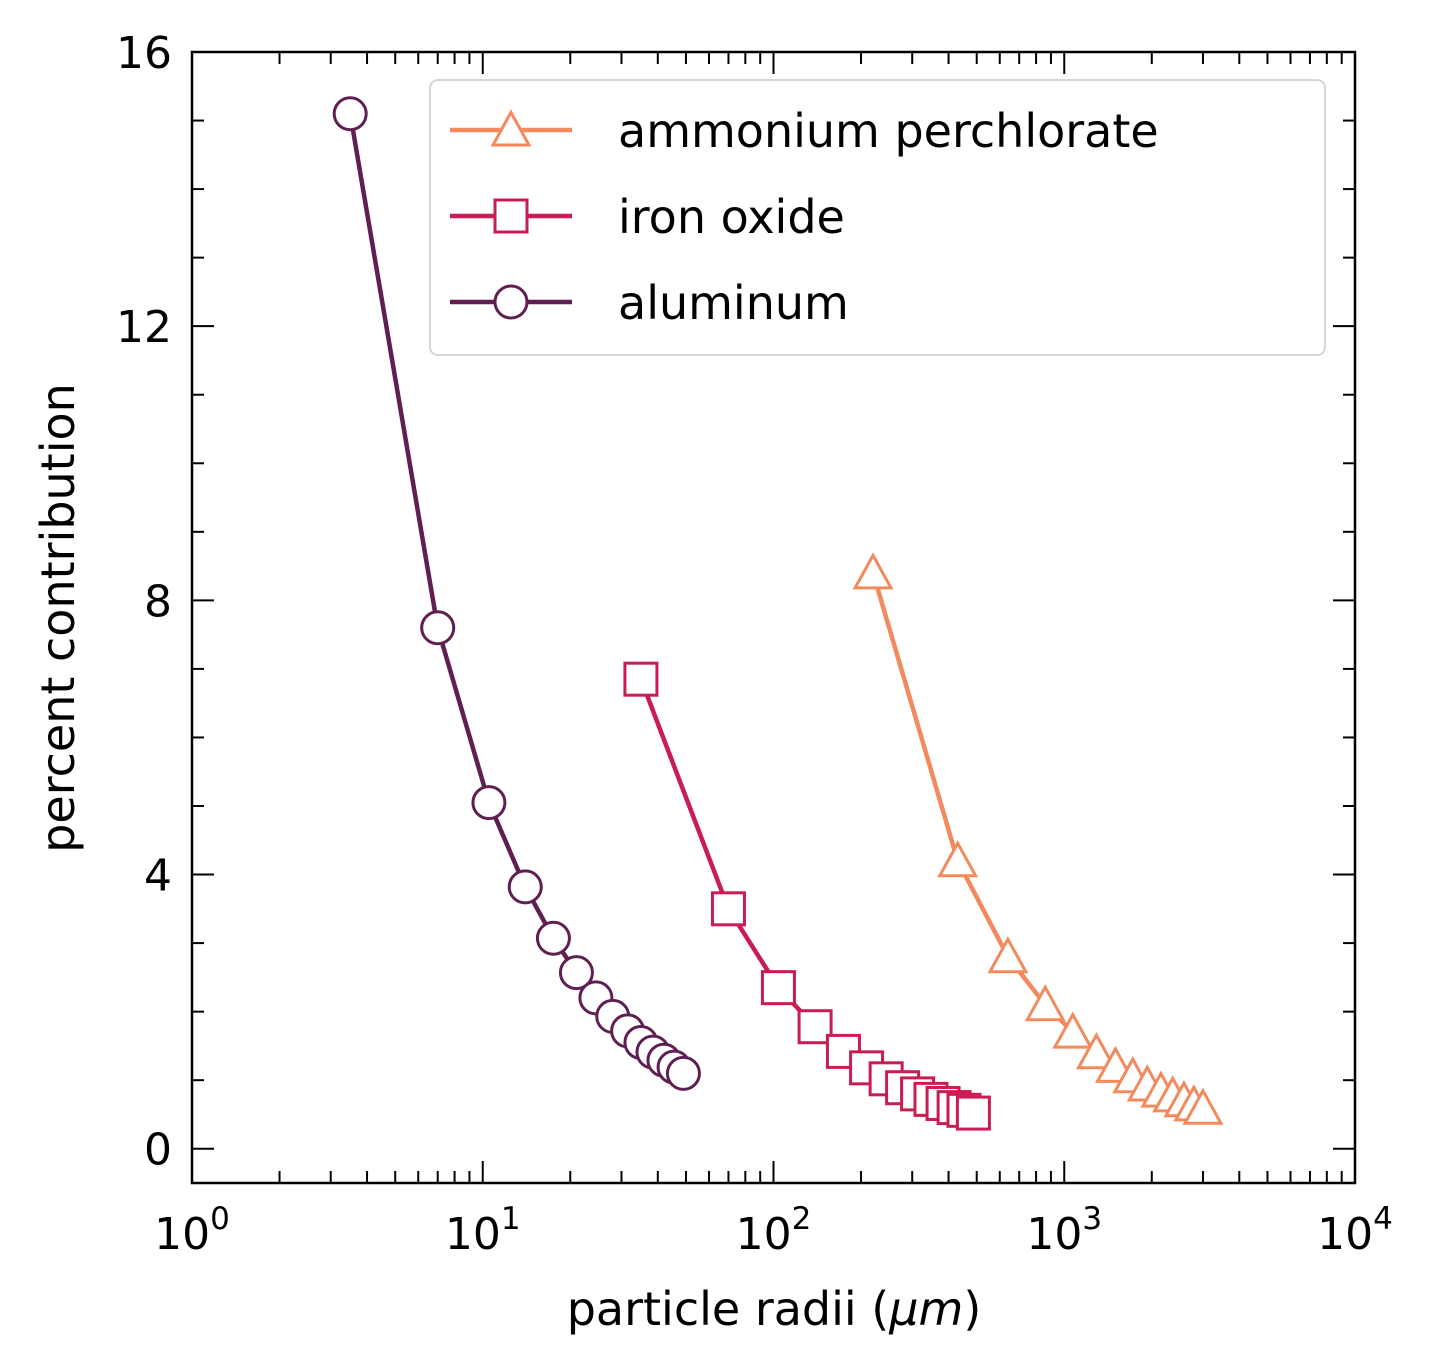 The height and width of the screenshot is (1365, 1435). What do you see at coordinates (728, 1309) in the screenshot?
I see `x-axis-label-text: particle radii (` at bounding box center [728, 1309].